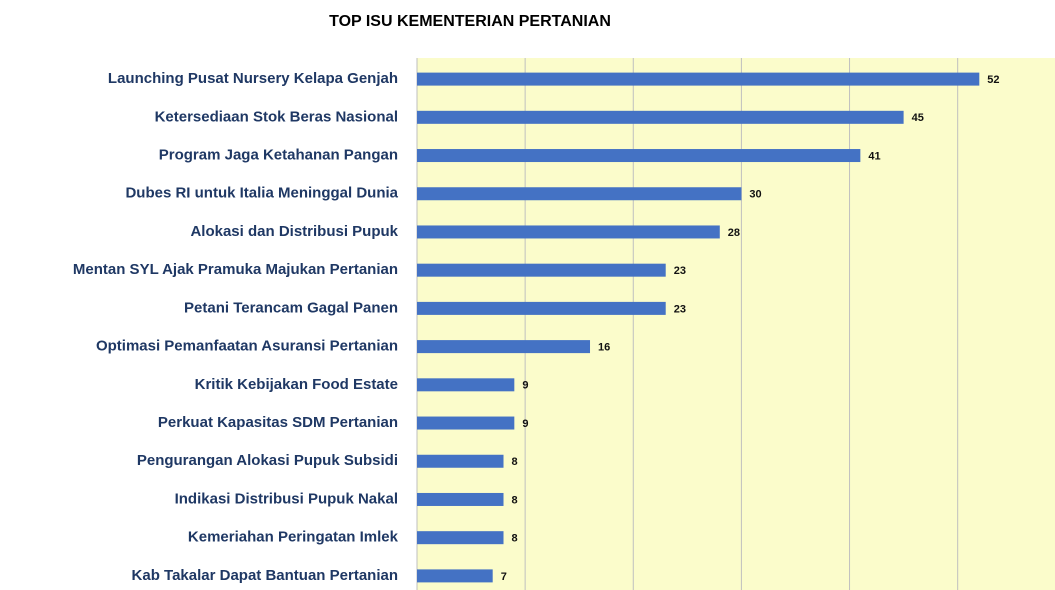  I want to click on value-label: 45, so click(918, 118).